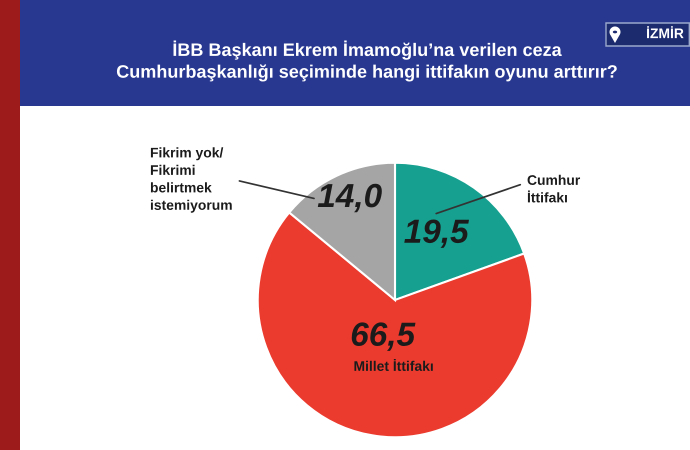 Image resolution: width=690 pixels, height=450 pixels. Describe the element at coordinates (393, 364) in the screenshot. I see `slice-label: Millet İttifakı` at that location.